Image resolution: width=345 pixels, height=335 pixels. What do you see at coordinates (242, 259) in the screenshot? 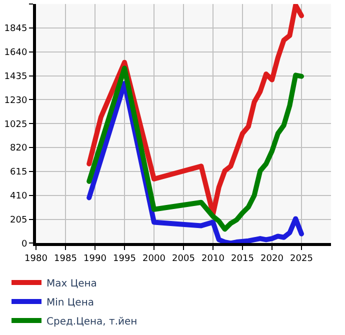
I see `x-tick-label: 2015` at bounding box center [242, 259].